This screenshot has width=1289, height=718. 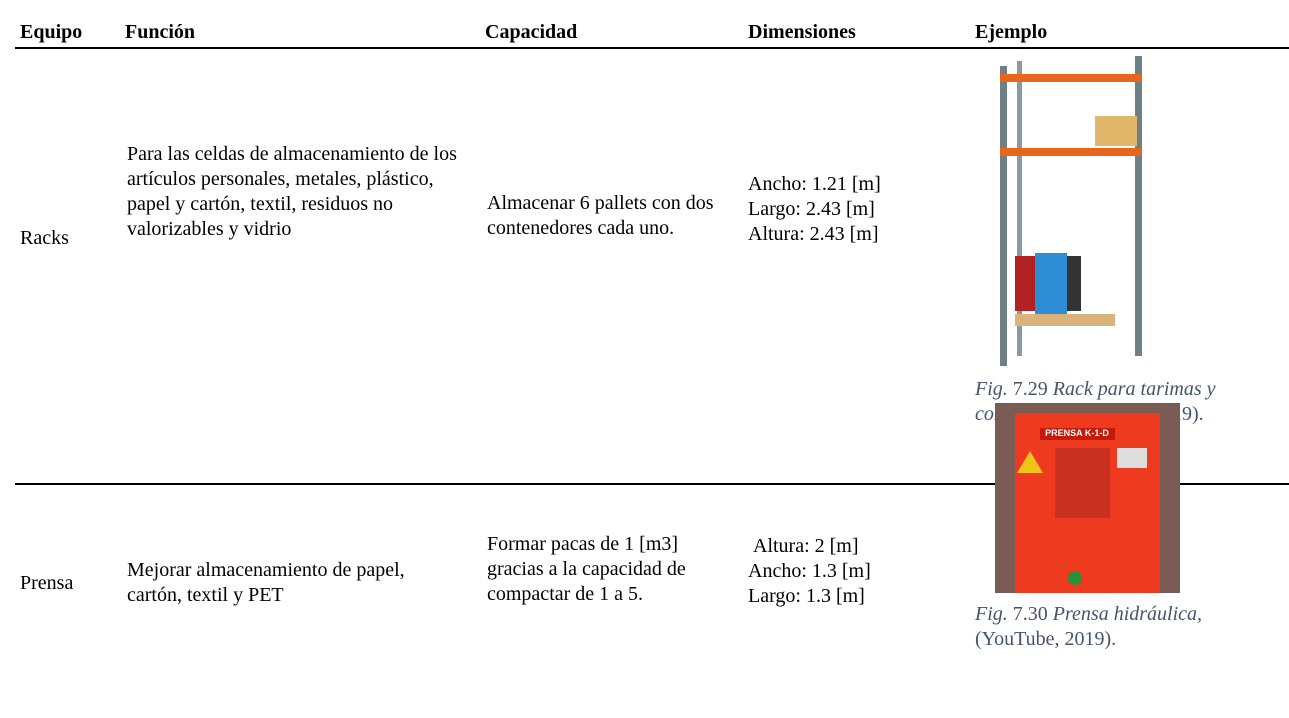 I want to click on line: Largo: 2.43 [m], so click(x=811, y=209).